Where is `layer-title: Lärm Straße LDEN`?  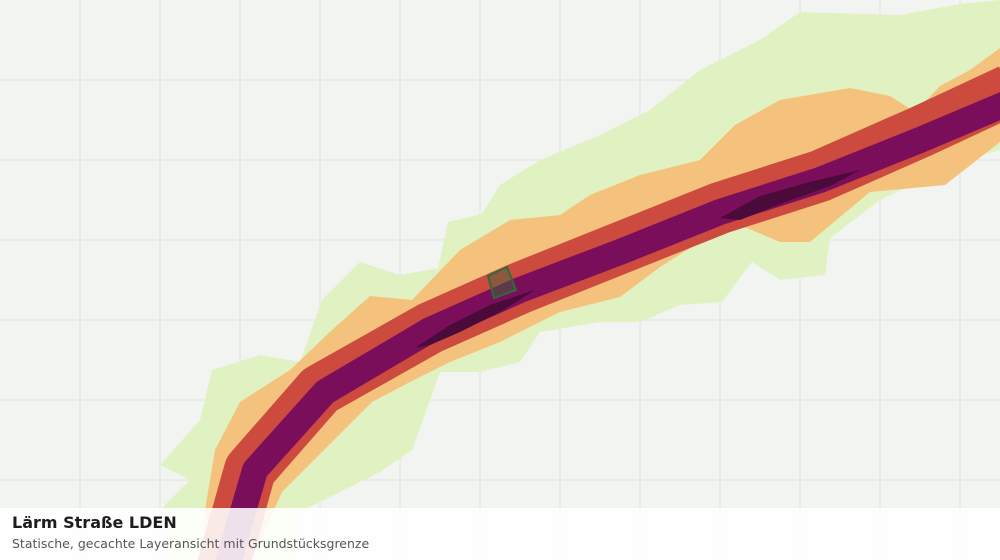 layer-title: Lärm Straße LDEN is located at coordinates (94, 522).